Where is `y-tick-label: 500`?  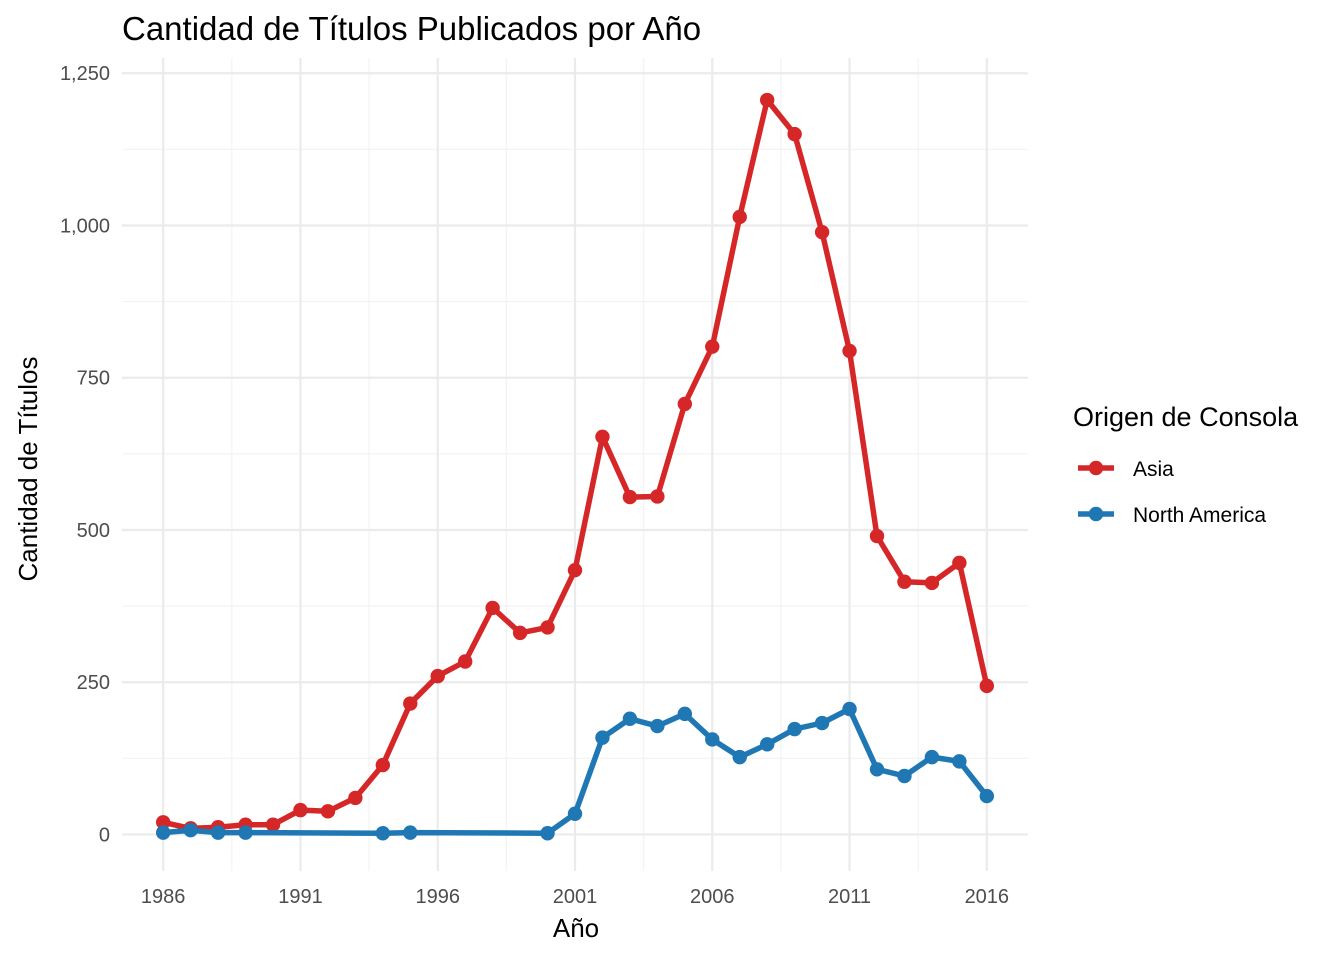
y-tick-label: 500 is located at coordinates (93, 531).